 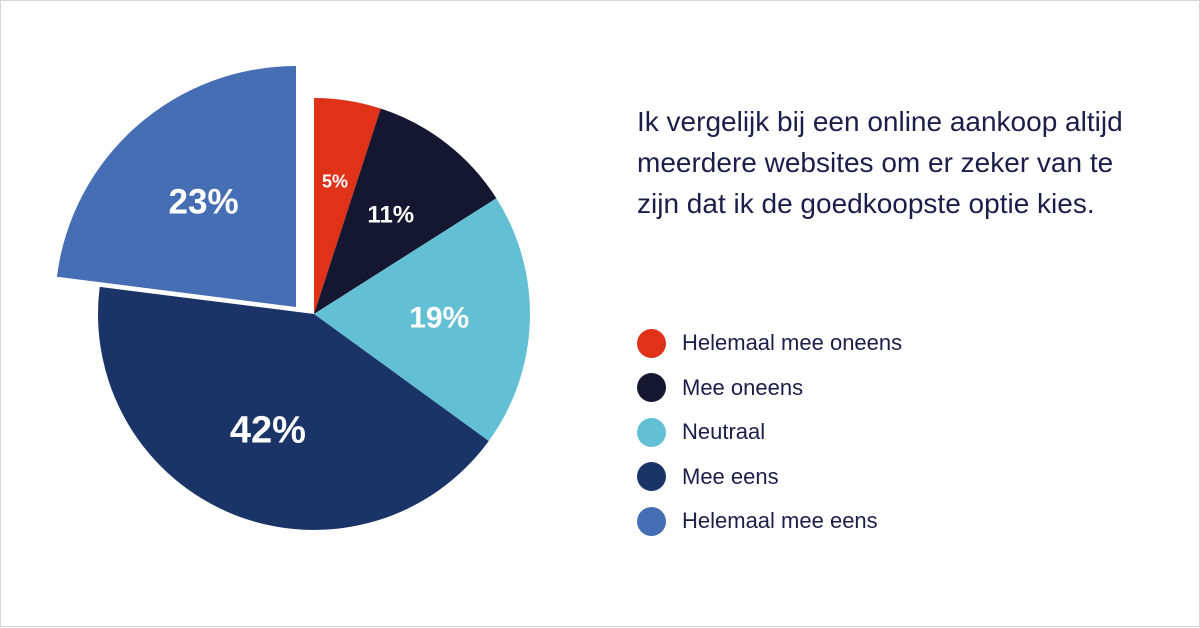 I want to click on slice-label-helemaal-mee-eens: 23%, so click(x=204, y=202).